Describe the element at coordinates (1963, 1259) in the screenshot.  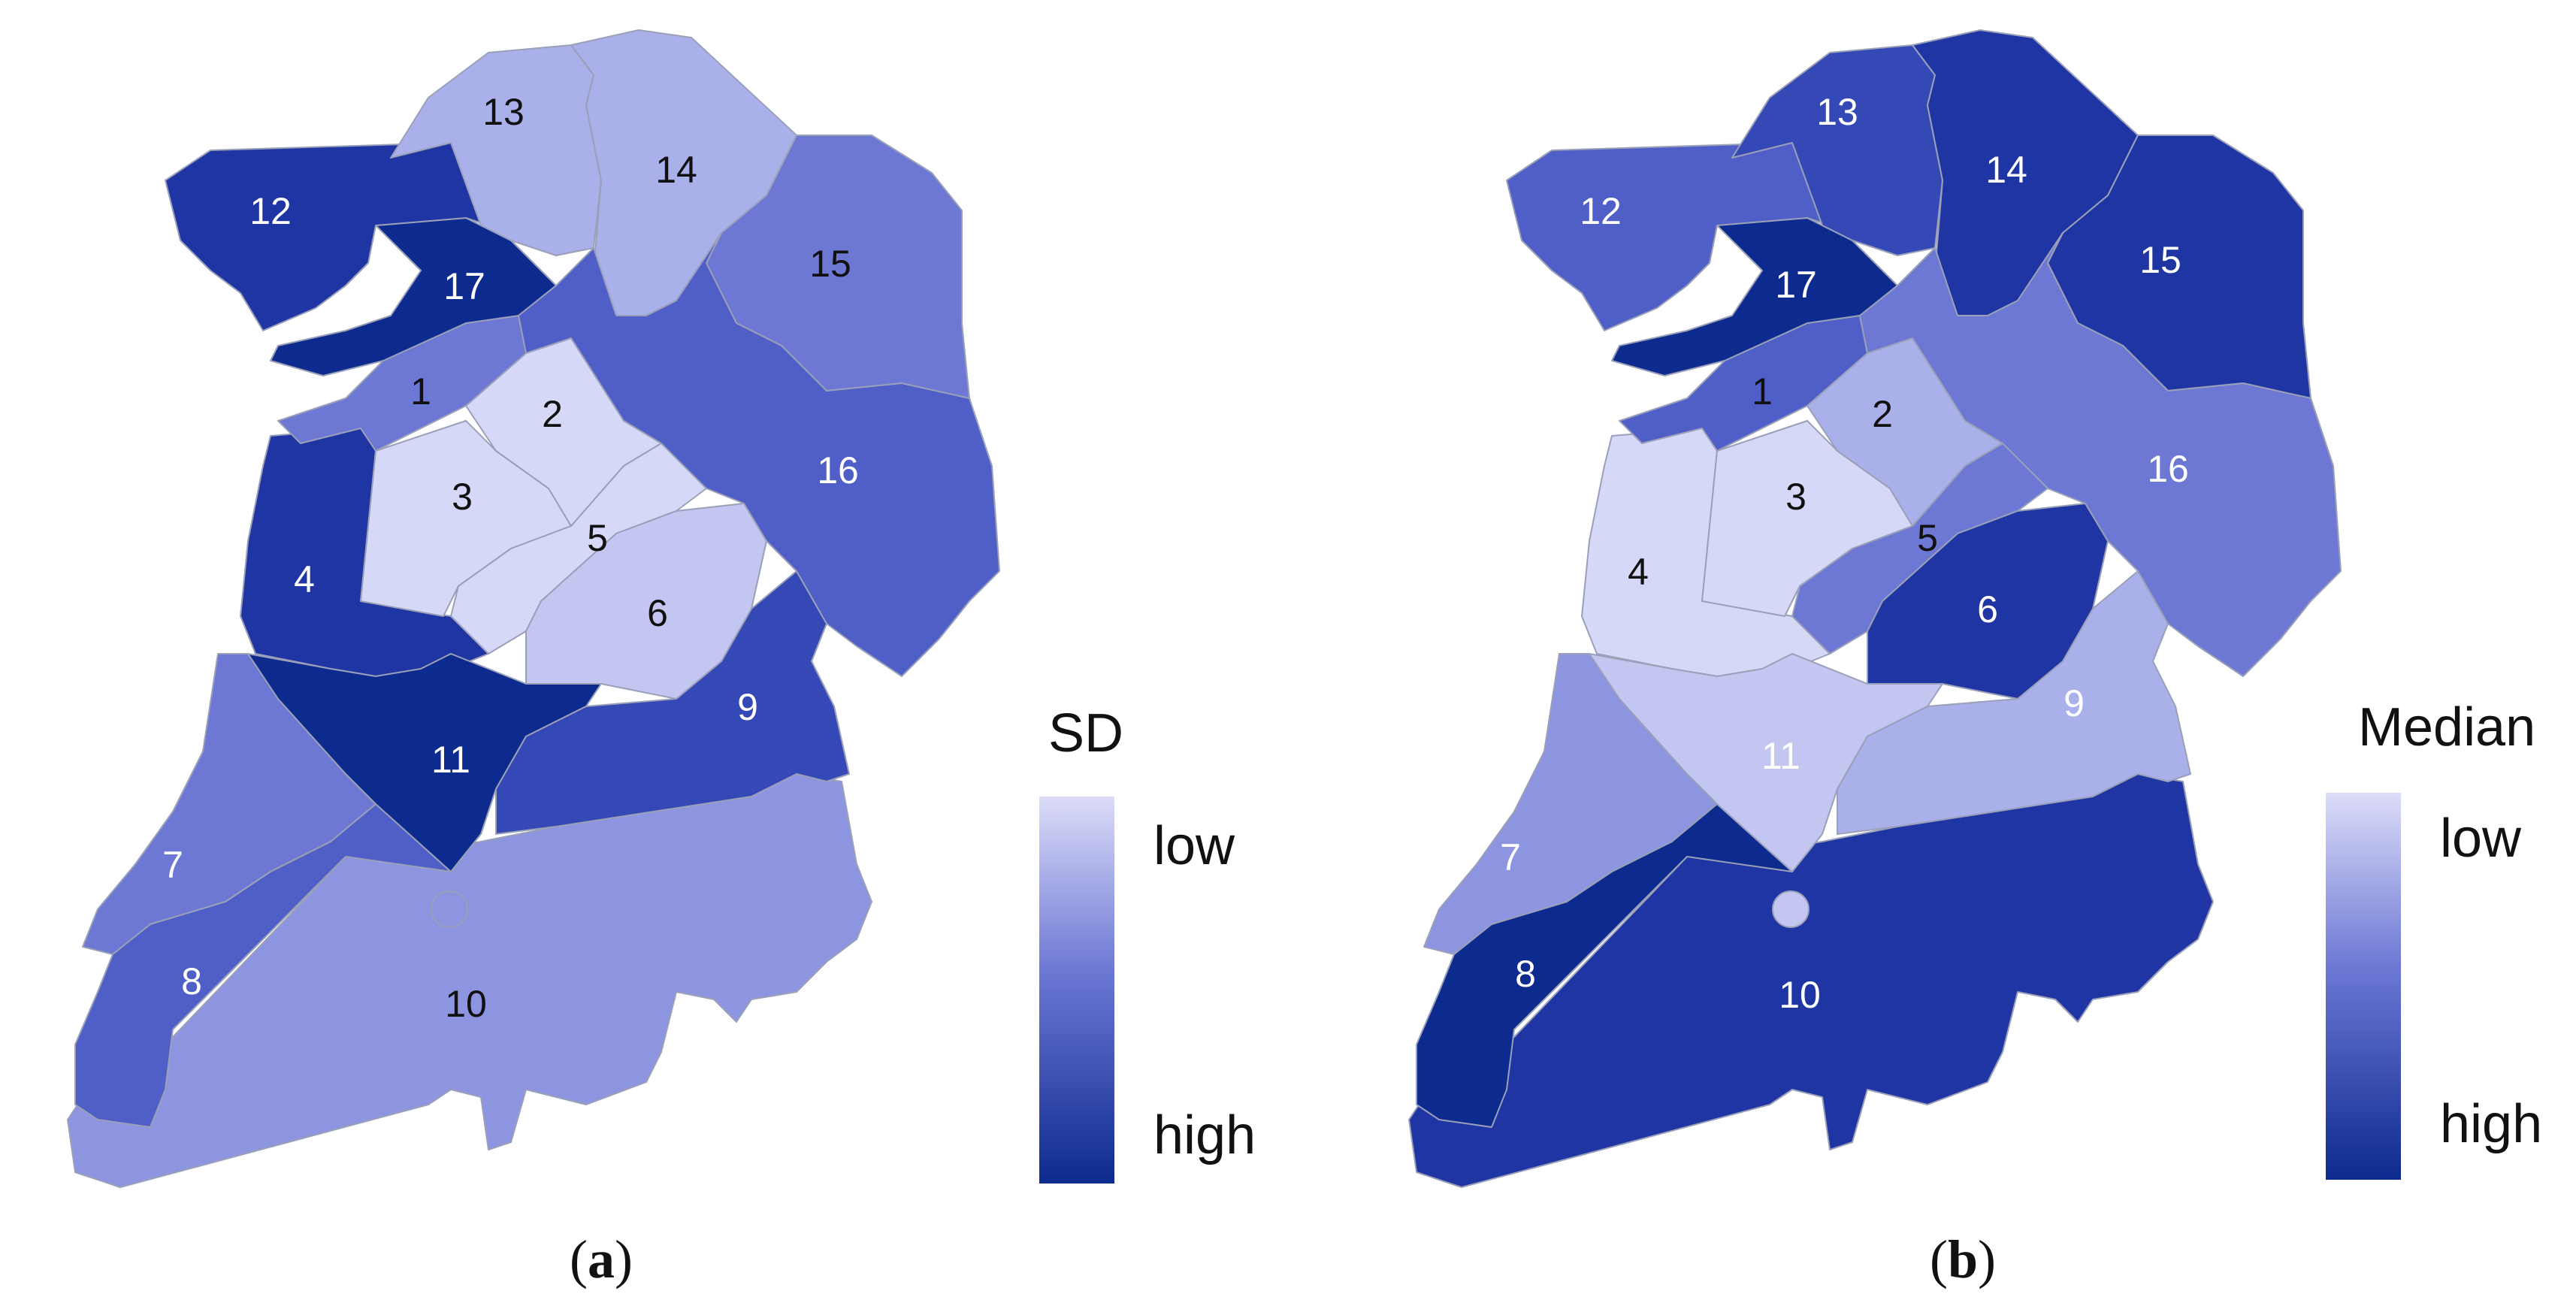
I see `panel-caption-b: (b)` at that location.